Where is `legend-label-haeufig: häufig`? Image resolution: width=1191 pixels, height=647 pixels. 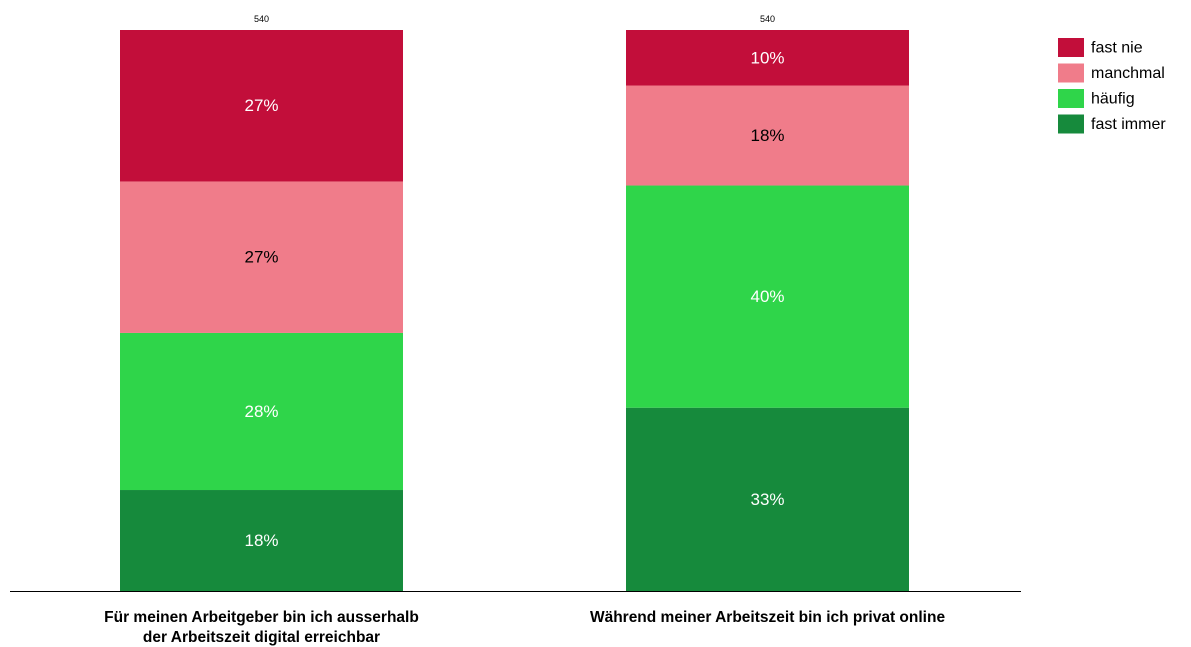 legend-label-haeufig: häufig is located at coordinates (1113, 99).